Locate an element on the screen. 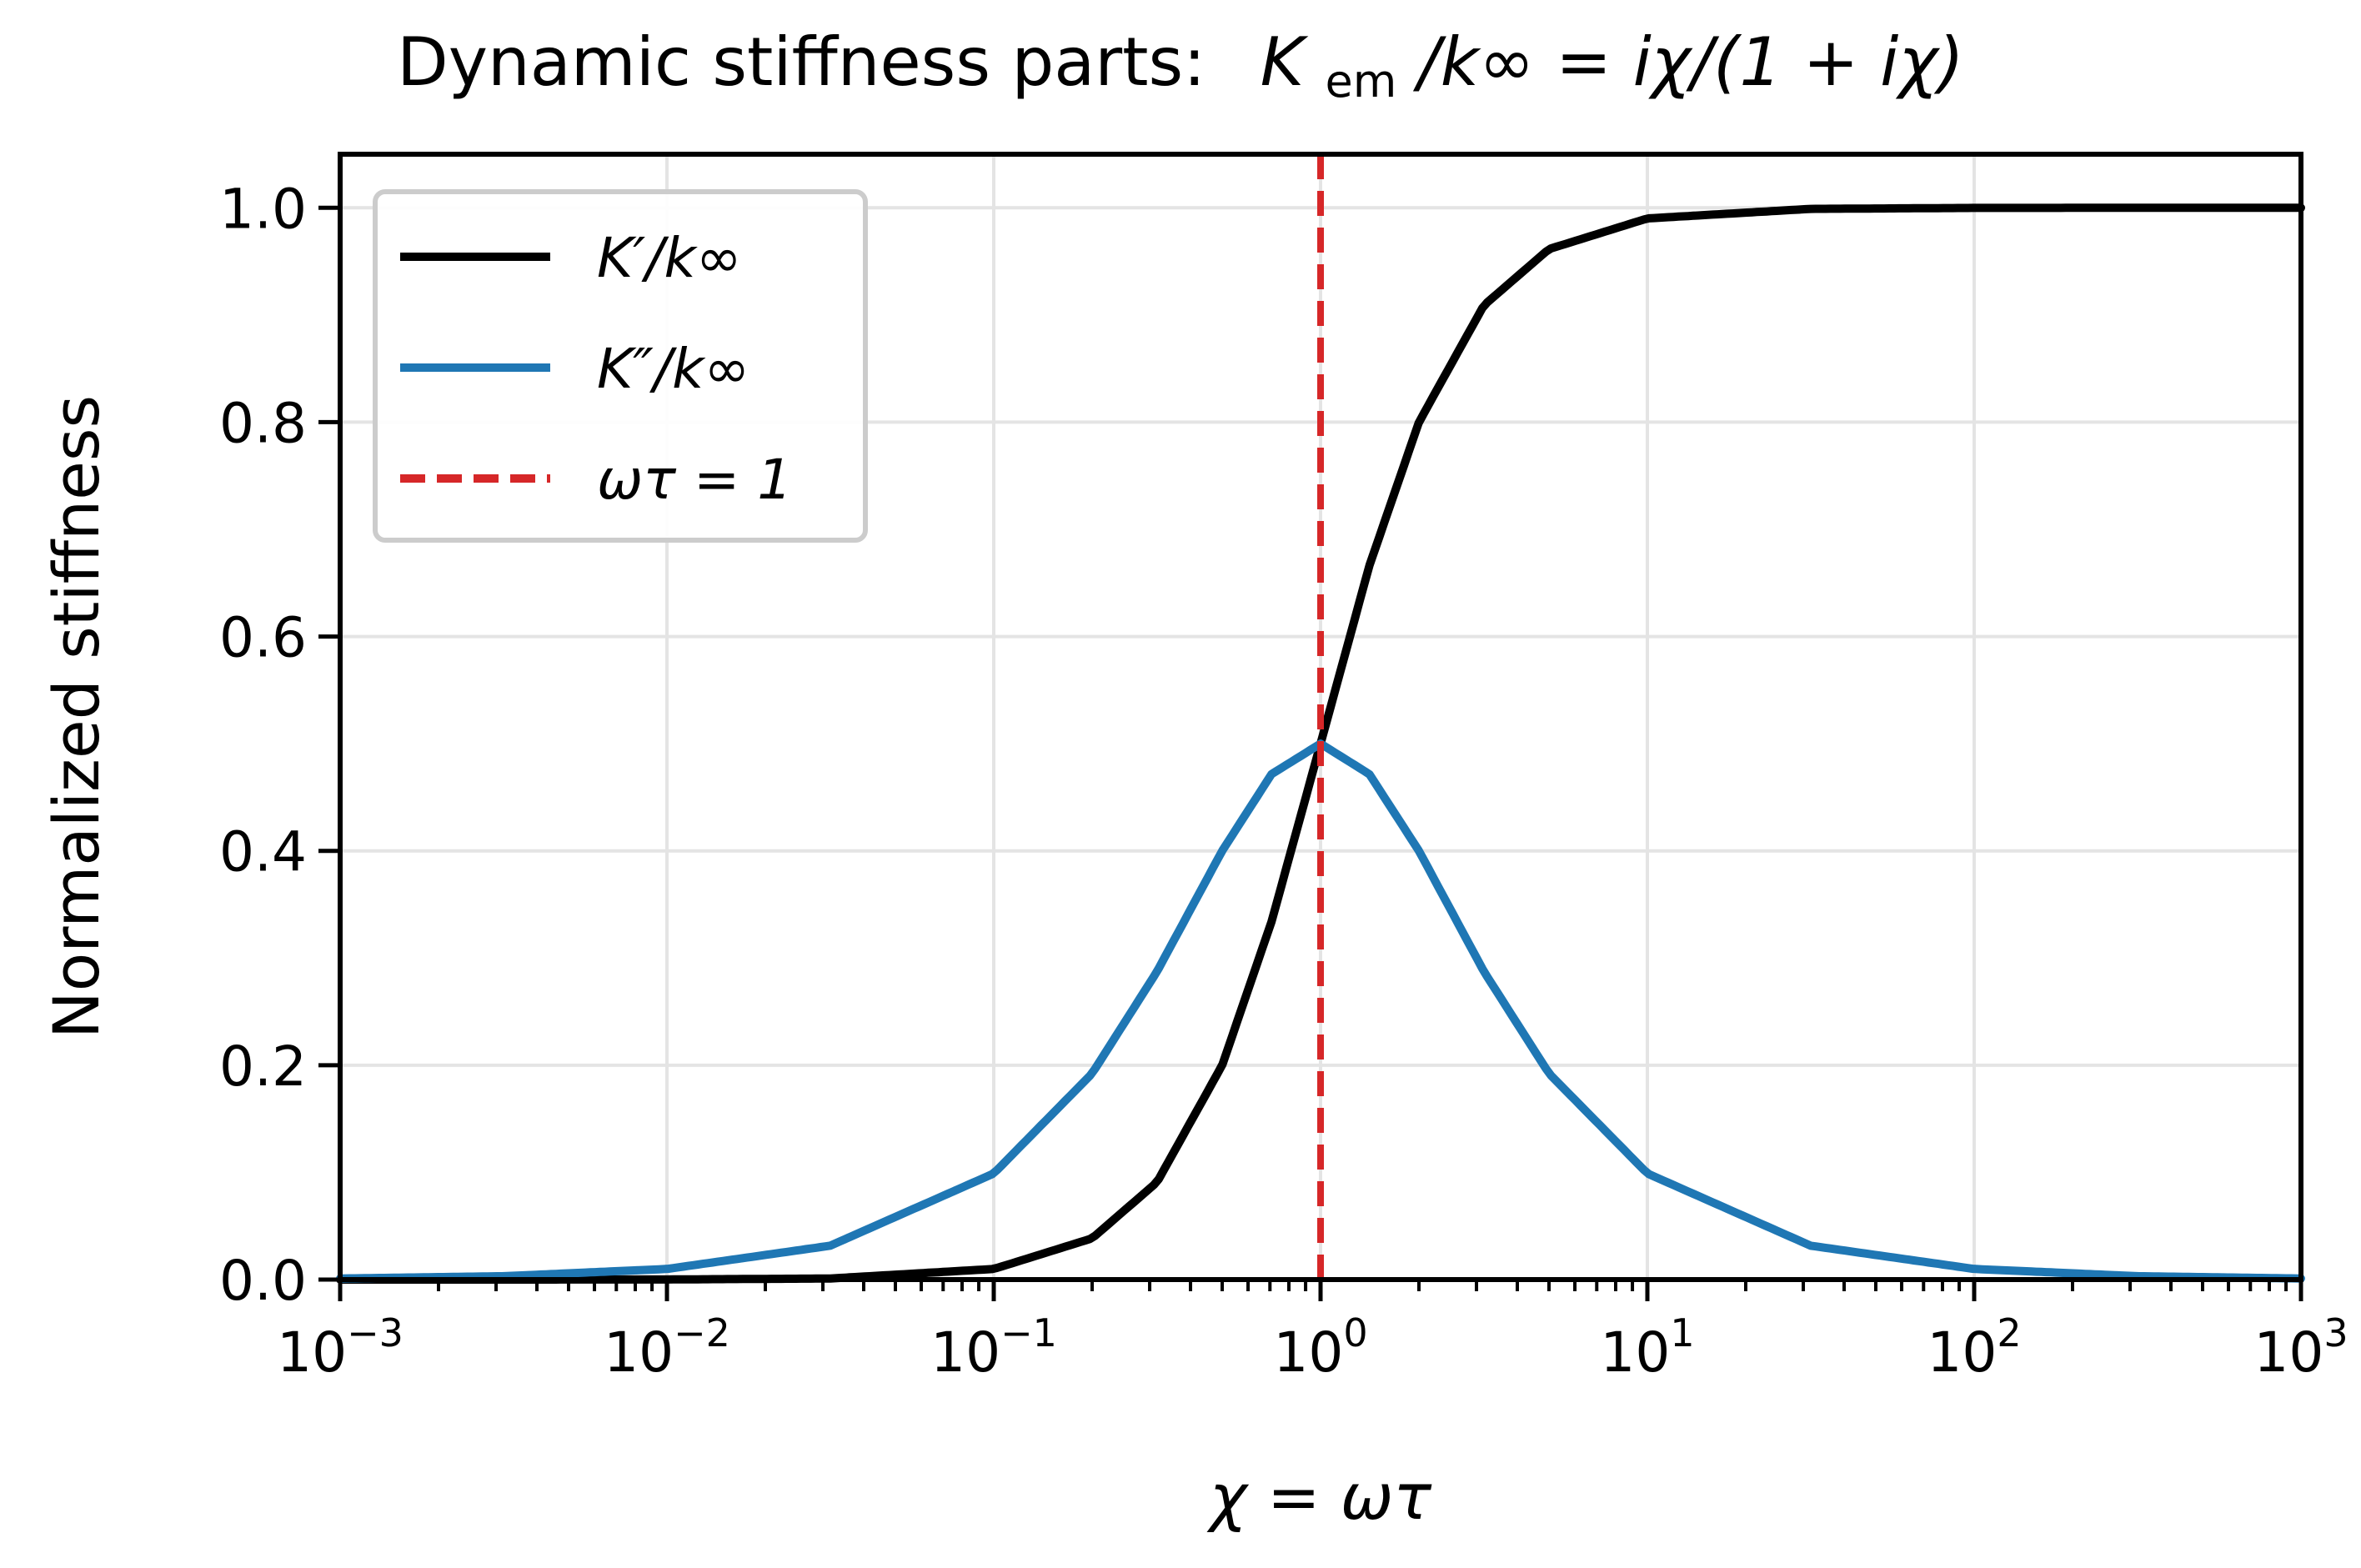 The image size is (2361, 1568). legend-box is located at coordinates (621, 366).